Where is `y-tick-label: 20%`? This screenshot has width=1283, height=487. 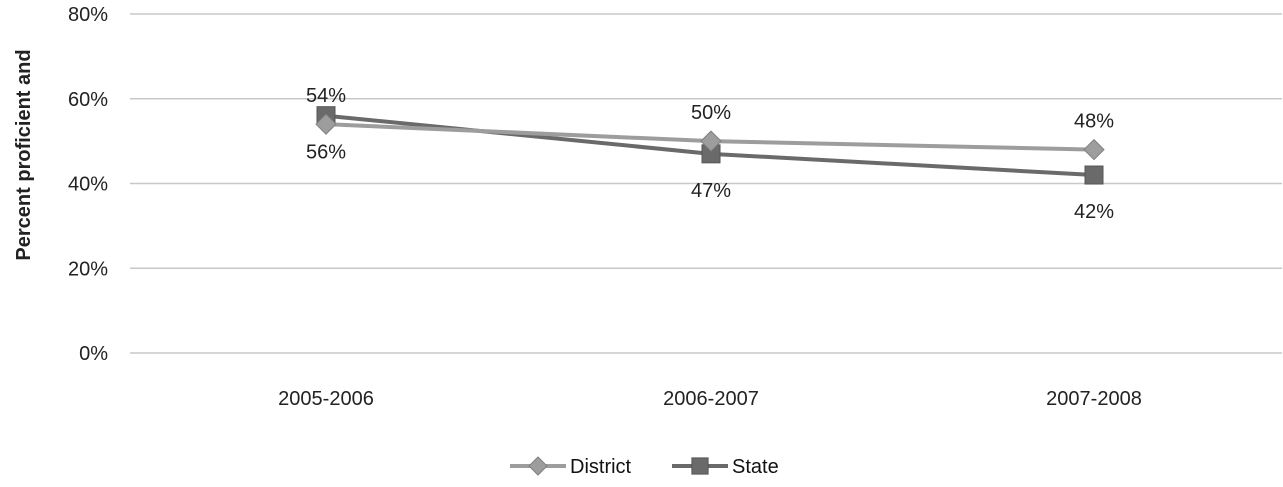 y-tick-label: 20% is located at coordinates (88, 269).